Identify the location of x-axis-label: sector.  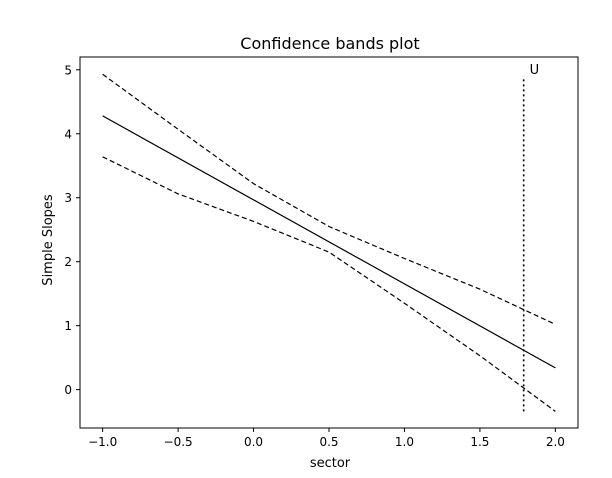
(330, 463).